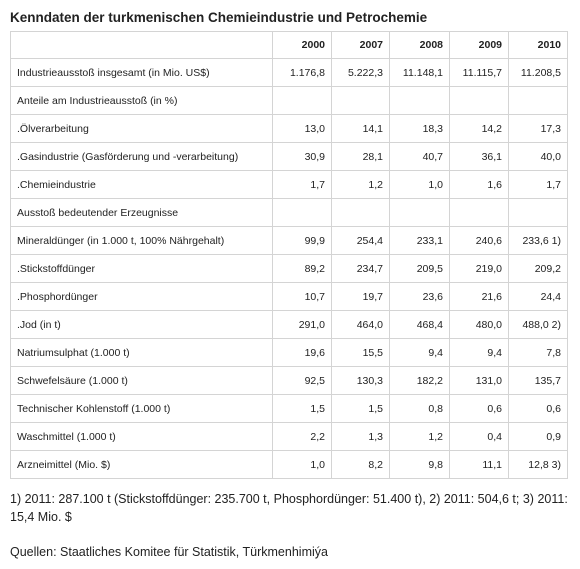 Image resolution: width=580 pixels, height=569 pixels. I want to click on table-cell: 21,6, so click(479, 296).